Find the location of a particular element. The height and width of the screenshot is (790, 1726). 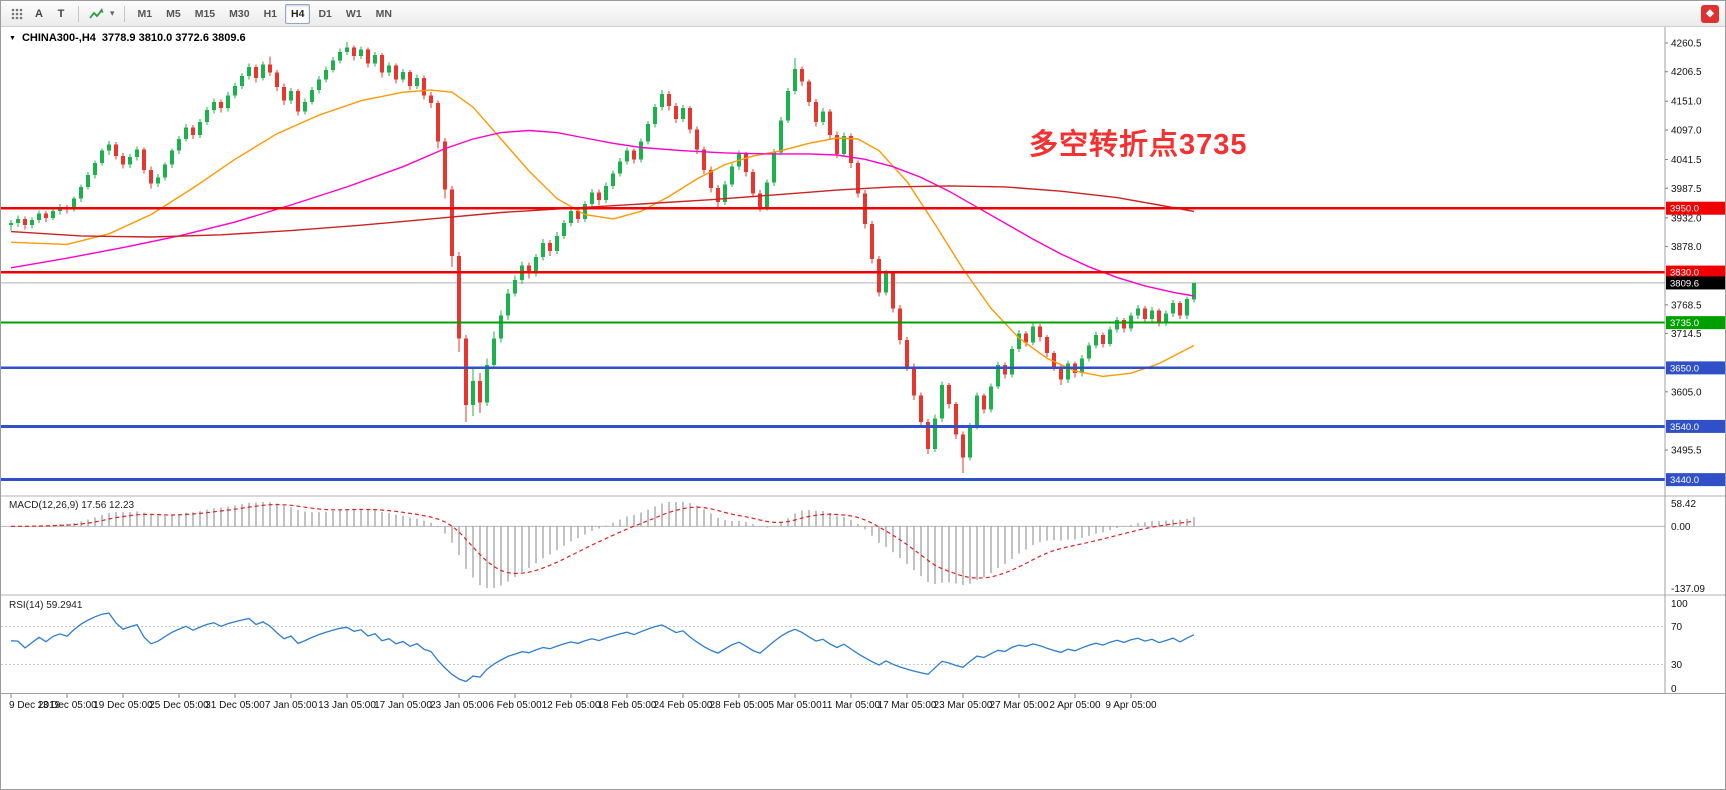

svg-text: 3650.0 is located at coordinates (1684, 368).